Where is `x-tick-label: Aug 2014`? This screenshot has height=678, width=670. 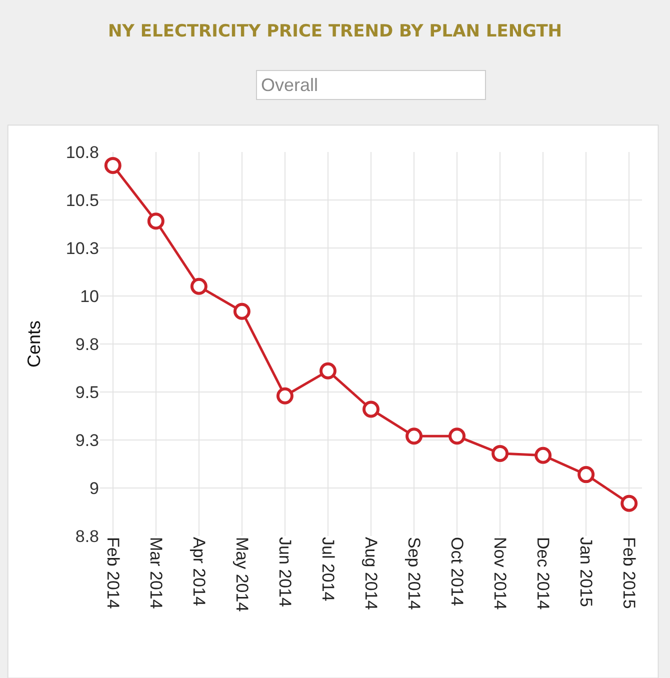
x-tick-label: Aug 2014 is located at coordinates (370, 573).